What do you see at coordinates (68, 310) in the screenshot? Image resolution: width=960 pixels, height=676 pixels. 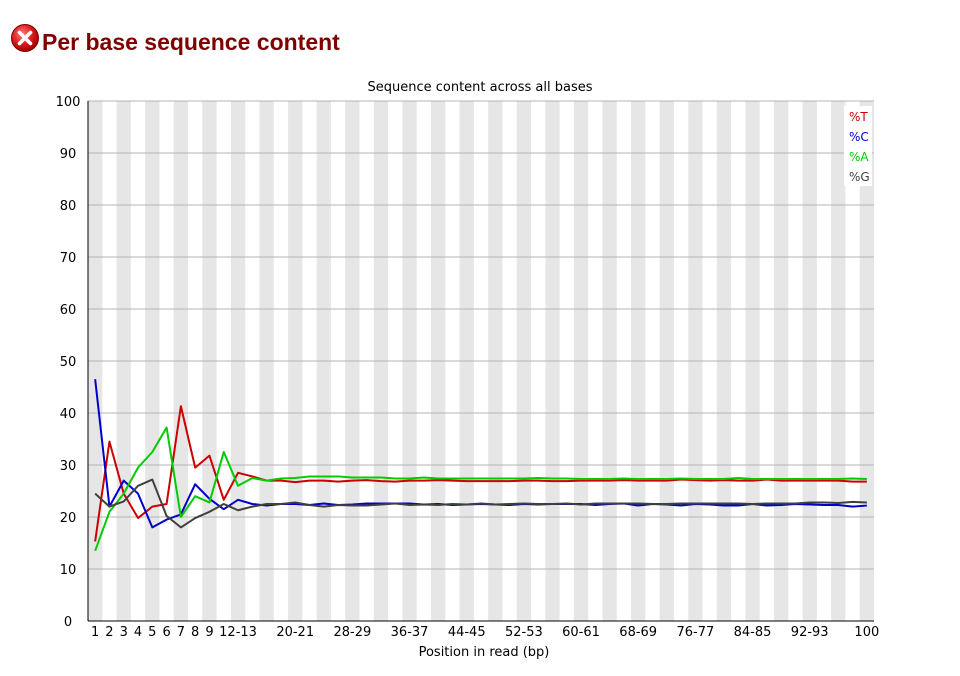 I see `y-tick-label: 60` at bounding box center [68, 310].